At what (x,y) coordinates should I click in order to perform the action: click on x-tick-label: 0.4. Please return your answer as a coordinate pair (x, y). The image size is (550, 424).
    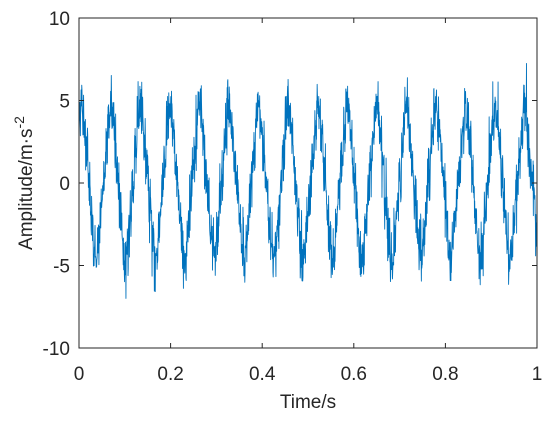
    Looking at the image, I should click on (262, 374).